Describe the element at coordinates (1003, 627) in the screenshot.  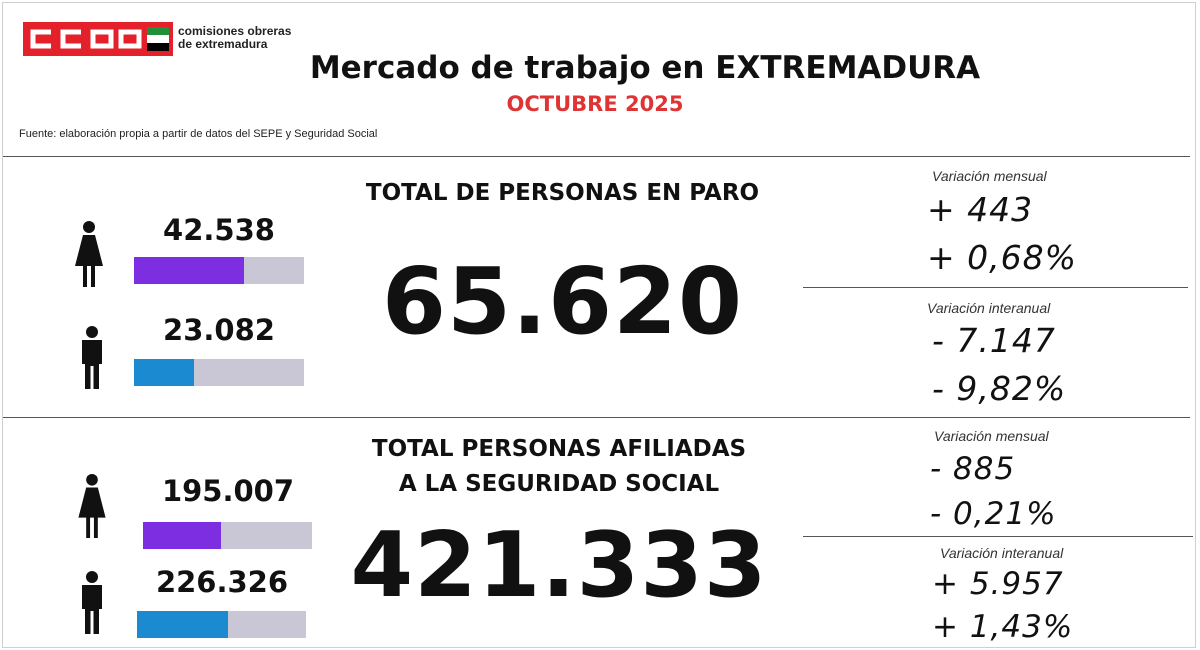
I see `afiliados-yearly-pct: + 1,43%` at that location.